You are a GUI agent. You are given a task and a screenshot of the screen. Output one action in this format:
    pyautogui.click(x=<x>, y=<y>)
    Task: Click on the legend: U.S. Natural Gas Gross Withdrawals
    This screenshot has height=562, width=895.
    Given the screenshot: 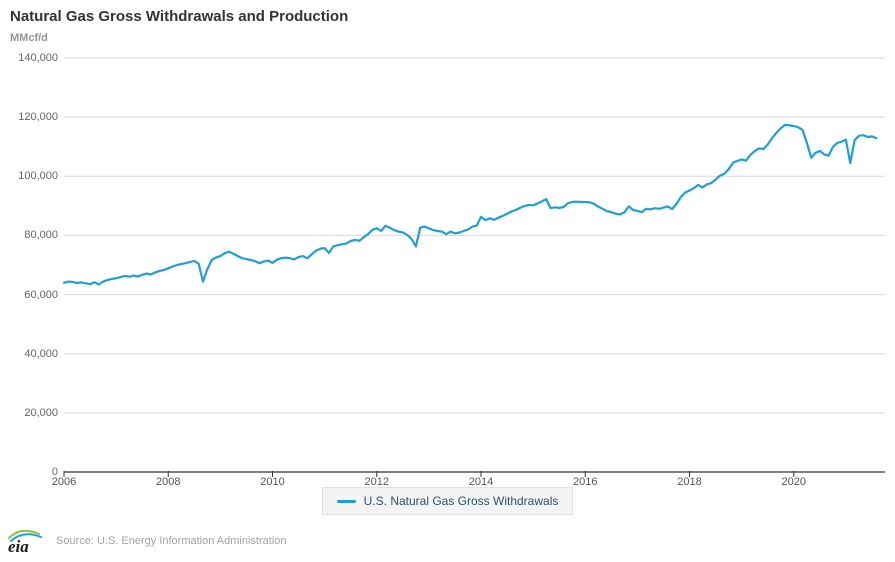 What is the action you would take?
    pyautogui.click(x=447, y=501)
    